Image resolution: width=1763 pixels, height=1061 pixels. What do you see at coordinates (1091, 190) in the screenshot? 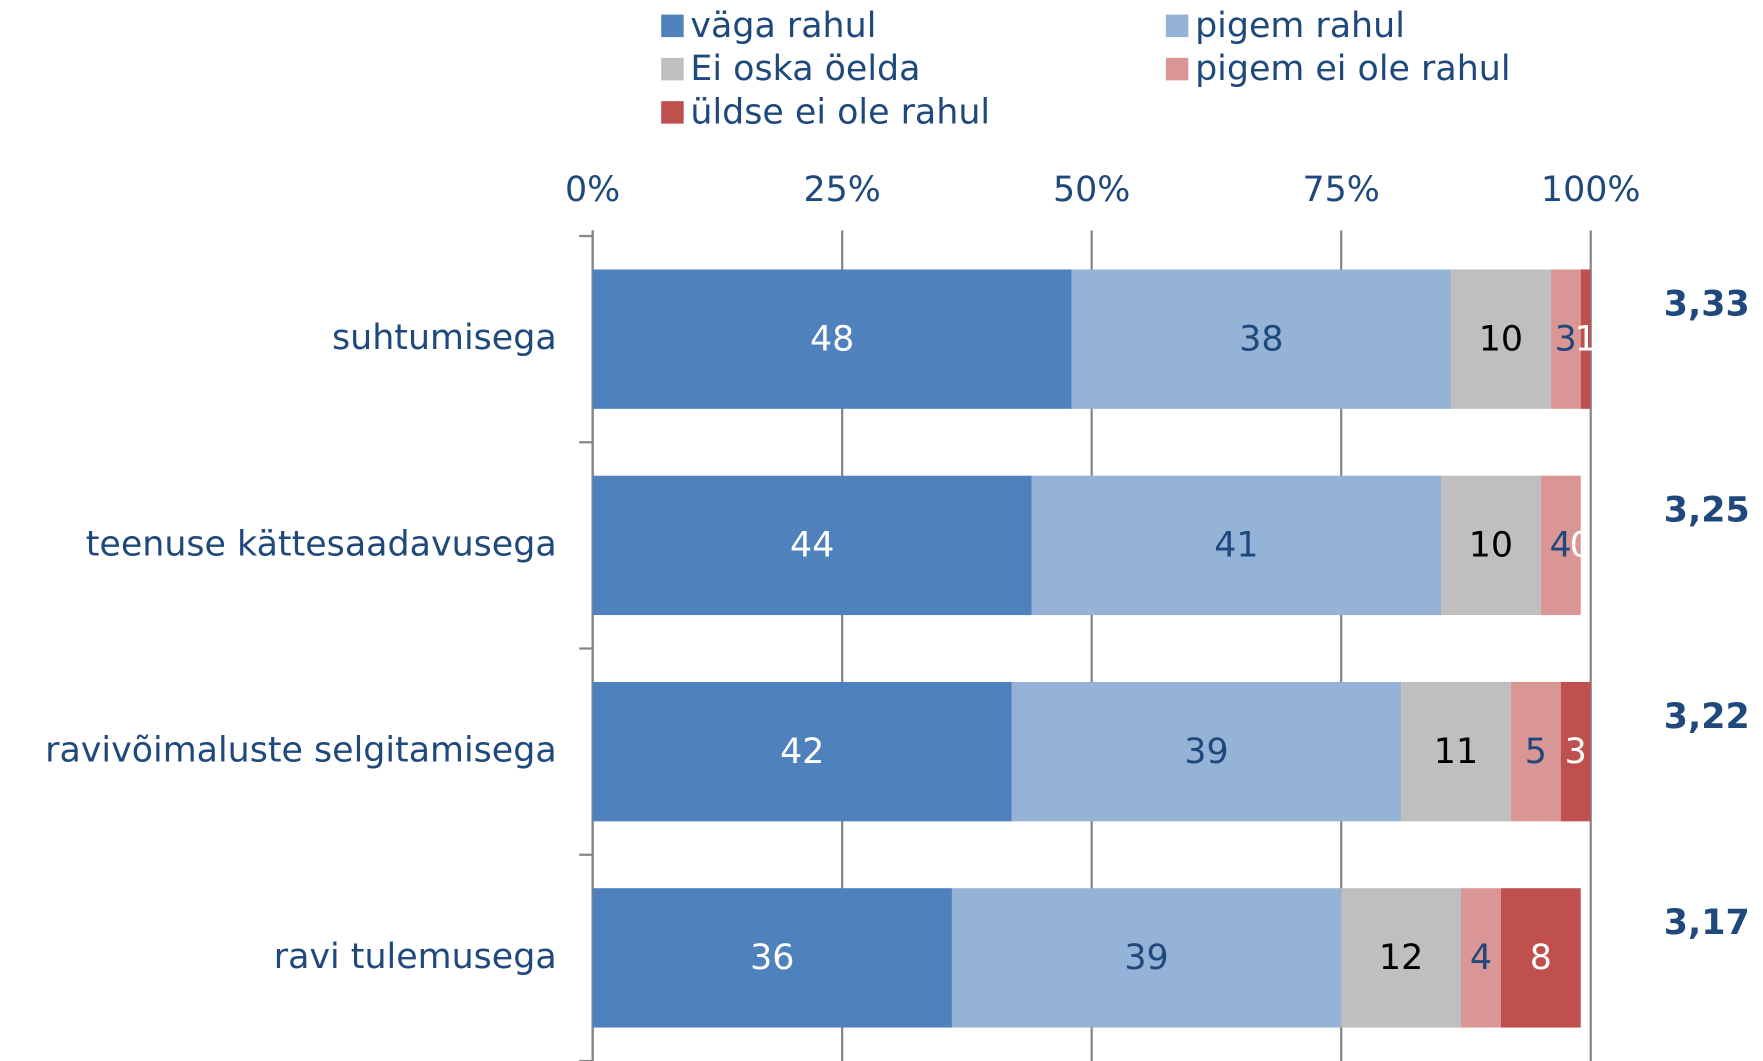
I see `x-tick-label: 50%` at bounding box center [1091, 190].